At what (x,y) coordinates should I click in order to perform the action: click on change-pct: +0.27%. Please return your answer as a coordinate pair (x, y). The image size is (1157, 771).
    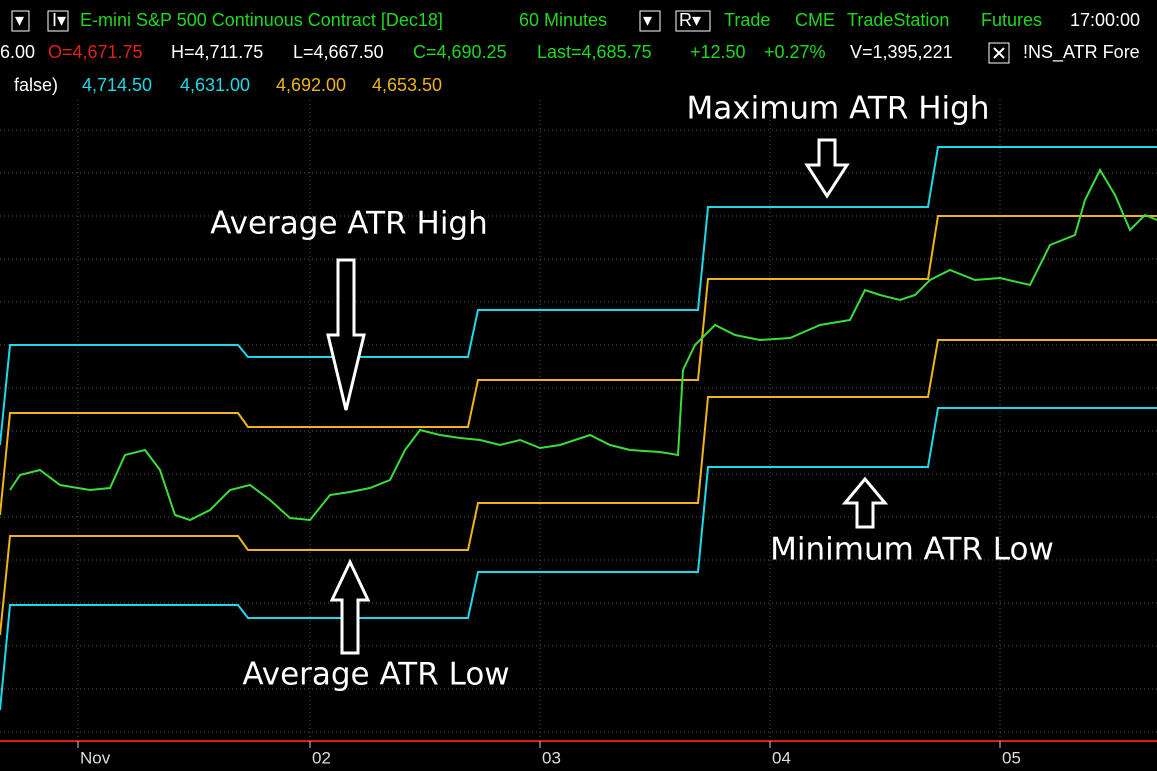
    Looking at the image, I should click on (795, 52).